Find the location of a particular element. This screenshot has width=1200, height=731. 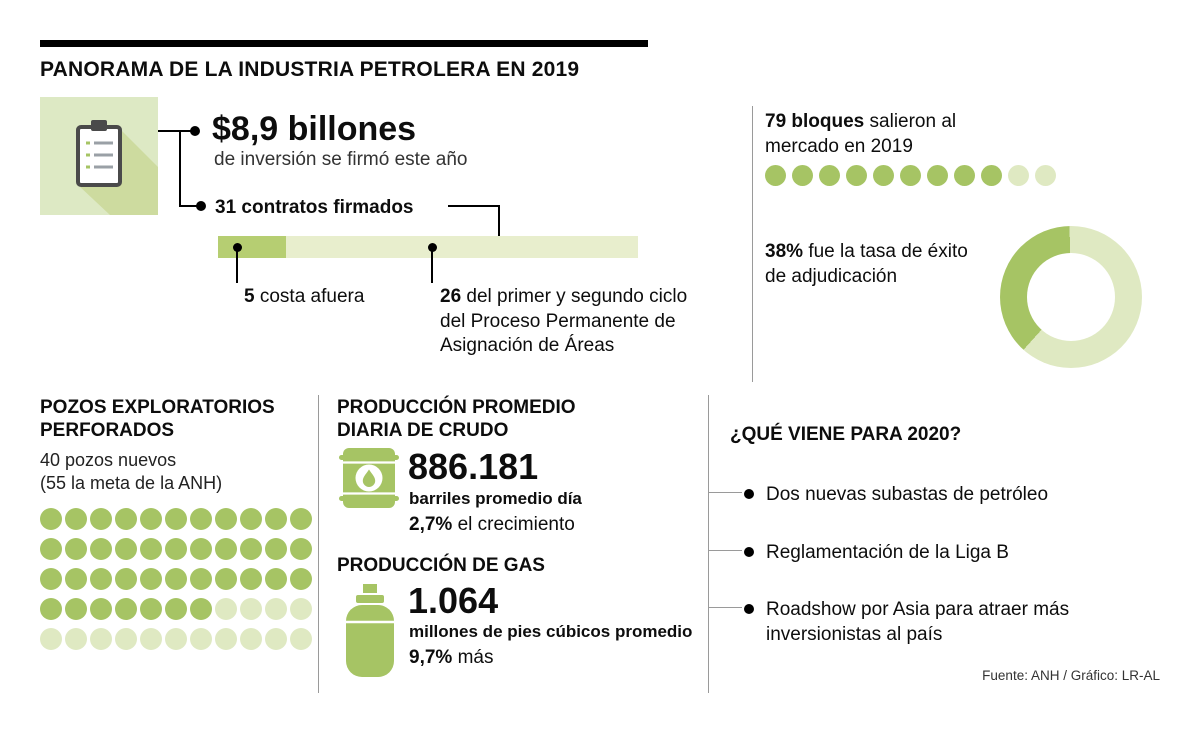

clipboard-icon is located at coordinates (117, 167).